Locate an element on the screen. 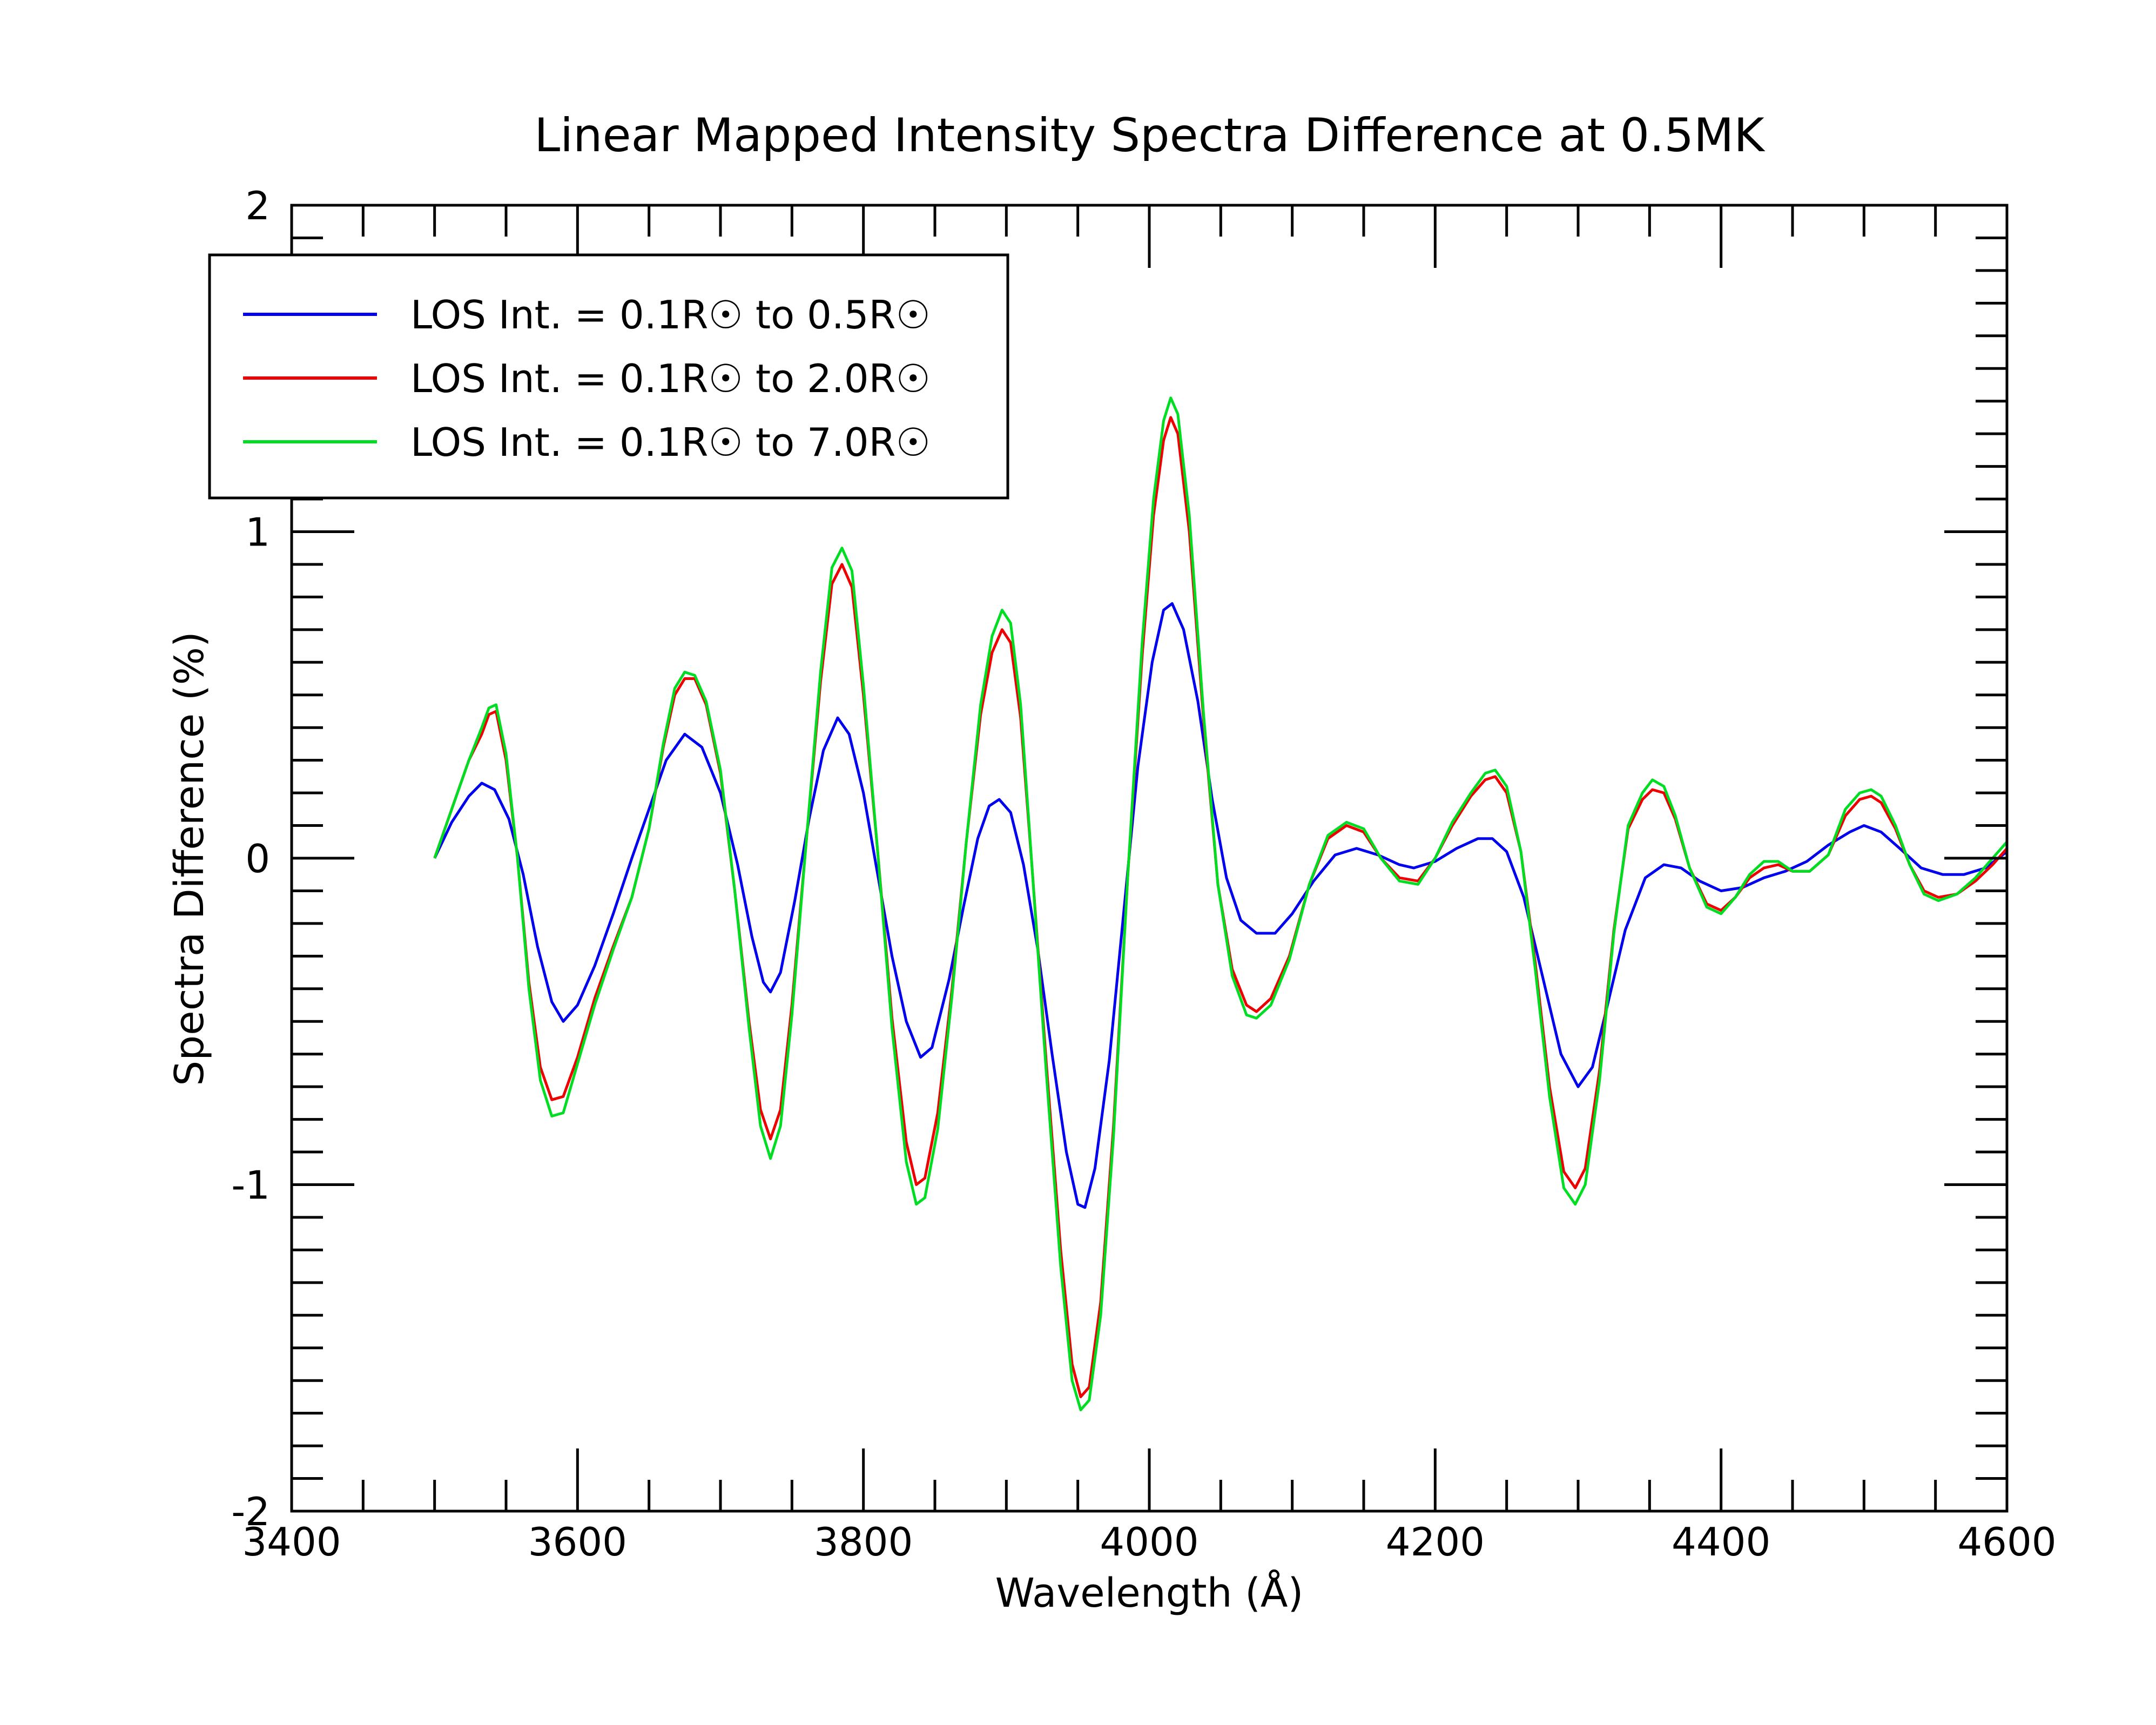 The width and height of the screenshot is (2156, 1725). y-tick-label: -2 is located at coordinates (251, 1511).